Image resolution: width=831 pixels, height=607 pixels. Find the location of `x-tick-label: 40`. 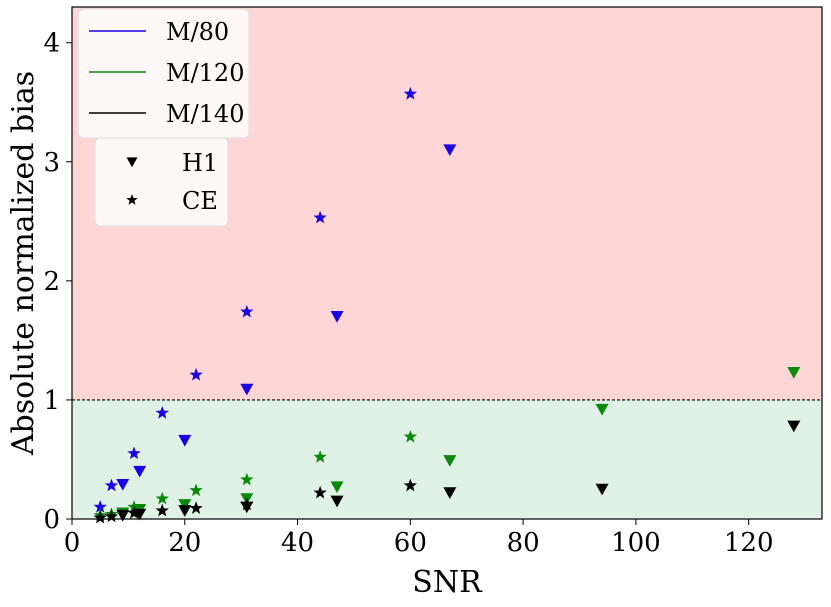

x-tick-label: 40 is located at coordinates (297, 543).